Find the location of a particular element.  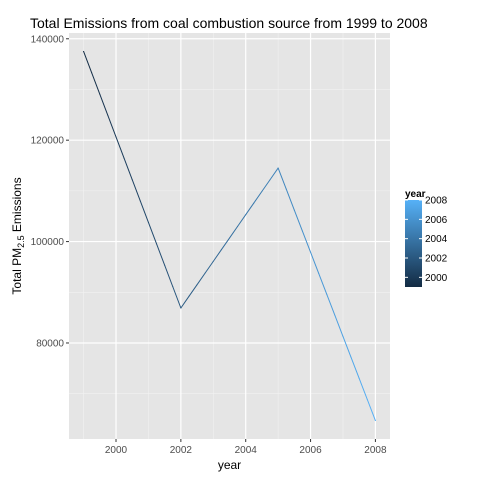

y-axis-label: Total PM2.5 Emissions is located at coordinates (18, 235).